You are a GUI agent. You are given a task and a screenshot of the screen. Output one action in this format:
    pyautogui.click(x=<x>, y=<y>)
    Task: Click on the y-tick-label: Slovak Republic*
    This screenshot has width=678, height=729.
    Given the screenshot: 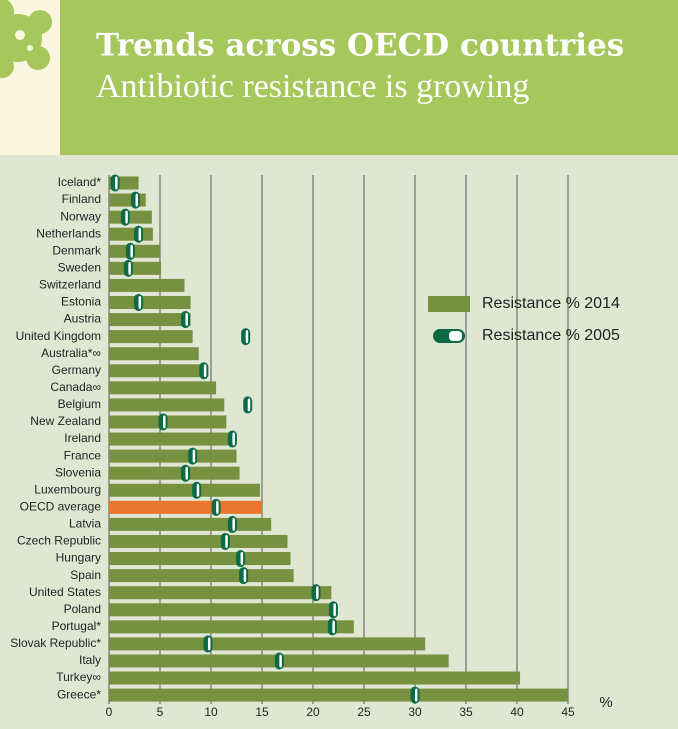 What is the action you would take?
    pyautogui.click(x=55, y=643)
    